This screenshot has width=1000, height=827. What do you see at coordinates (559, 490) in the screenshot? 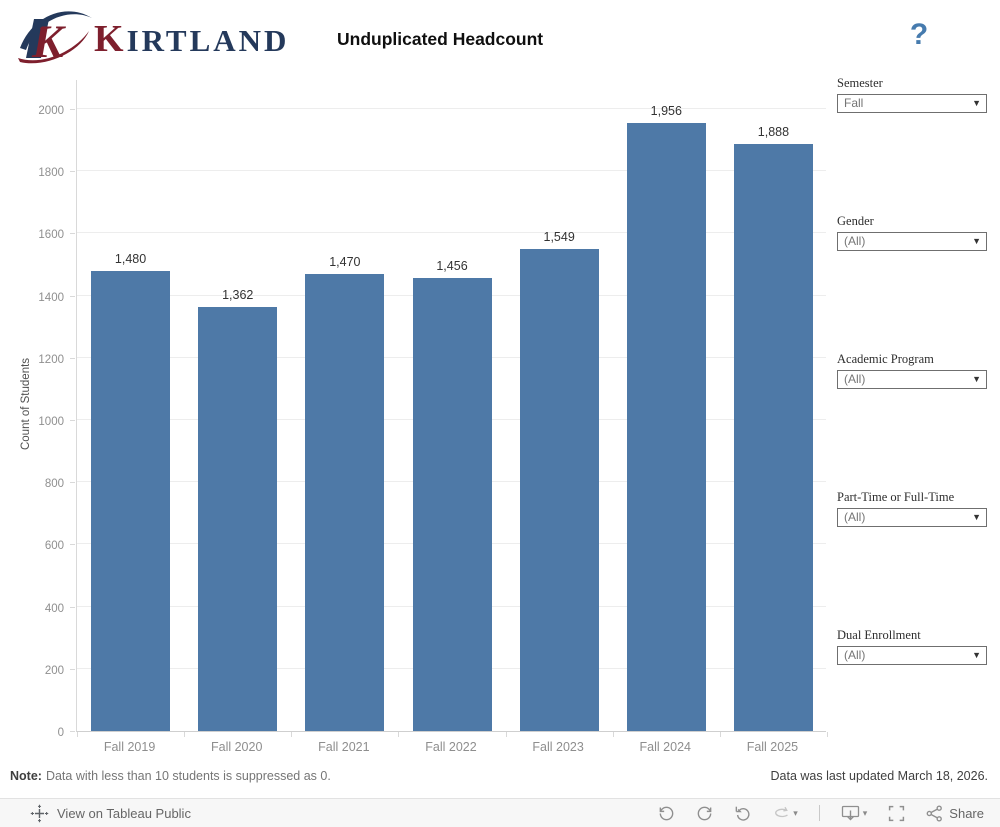
I see `bar-fall-2023` at bounding box center [559, 490].